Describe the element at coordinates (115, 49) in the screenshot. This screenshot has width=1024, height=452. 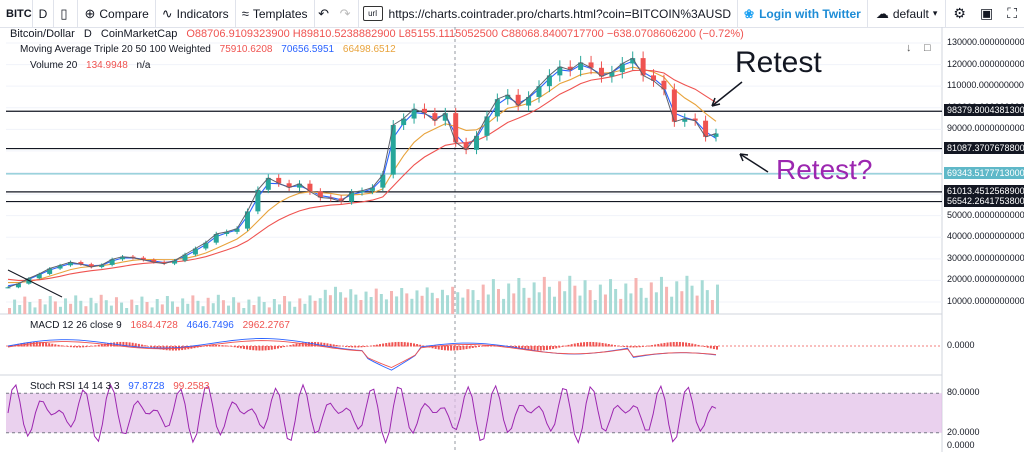
I see `ma-legend-name: Moving Average Triple 20 50 100 Weighted` at that location.